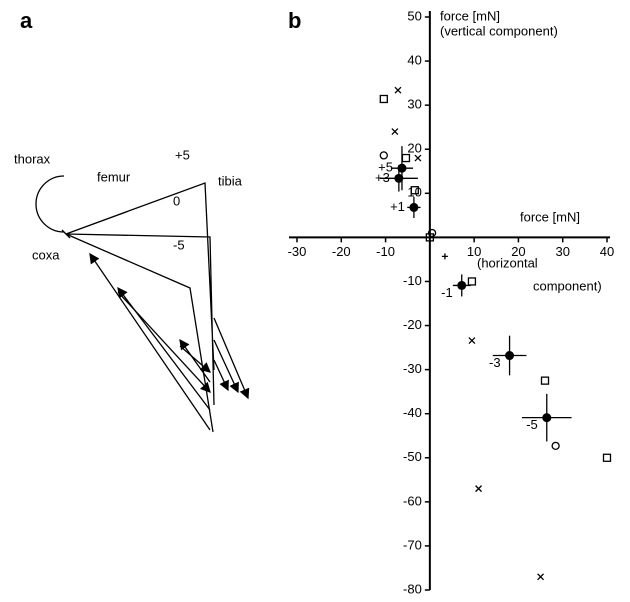 Image resolution: width=630 pixels, height=602 pixels. What do you see at coordinates (414, 15) in the screenshot?
I see `y-tick-label: 50` at bounding box center [414, 15].